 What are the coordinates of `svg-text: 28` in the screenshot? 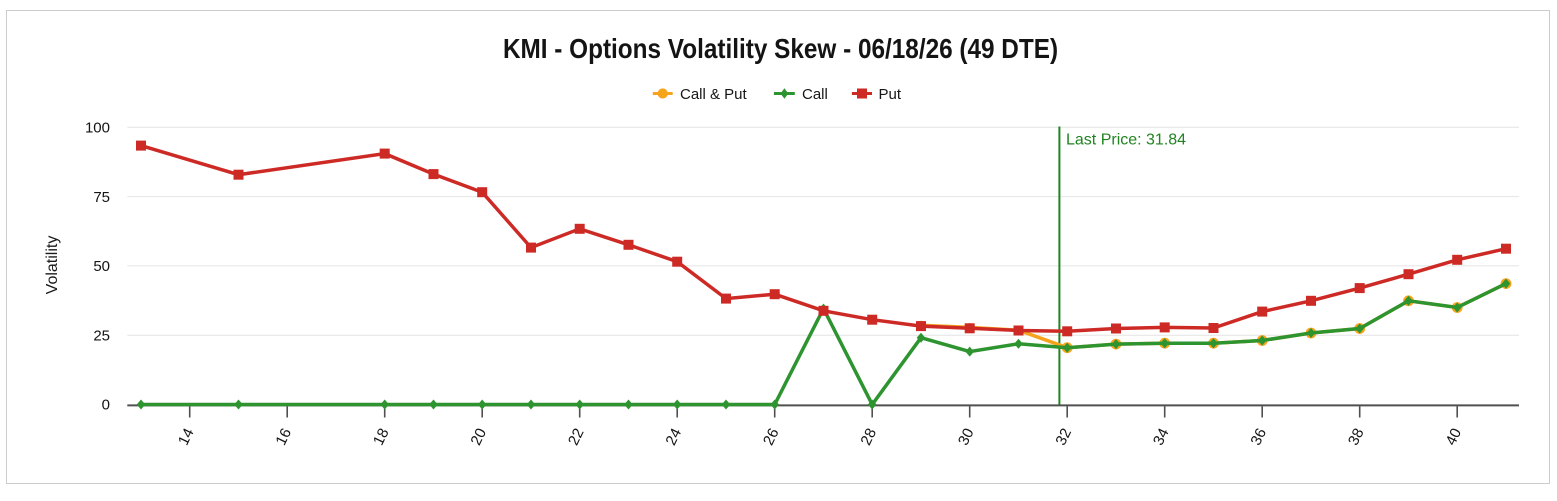 It's located at (869, 437).